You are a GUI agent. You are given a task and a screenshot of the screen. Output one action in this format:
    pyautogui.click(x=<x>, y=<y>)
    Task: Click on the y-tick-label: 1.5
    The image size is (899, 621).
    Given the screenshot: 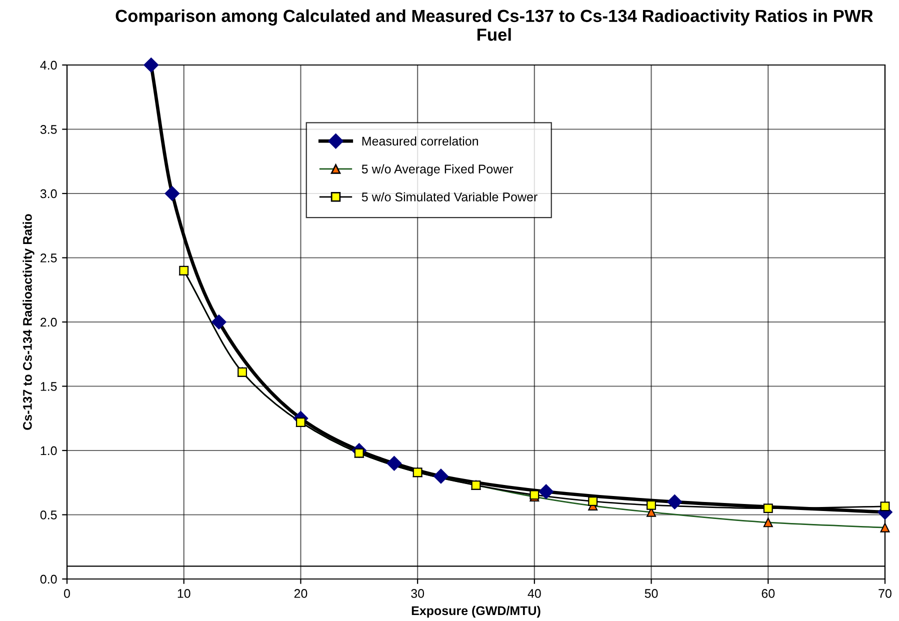 What is the action you would take?
    pyautogui.click(x=48, y=386)
    